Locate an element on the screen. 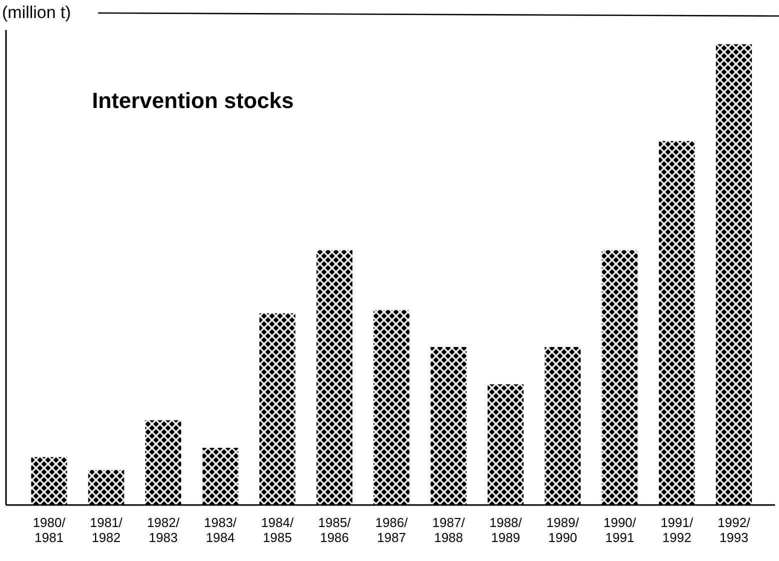  x-tick-label: 1985/ 1986 is located at coordinates (335, 530).